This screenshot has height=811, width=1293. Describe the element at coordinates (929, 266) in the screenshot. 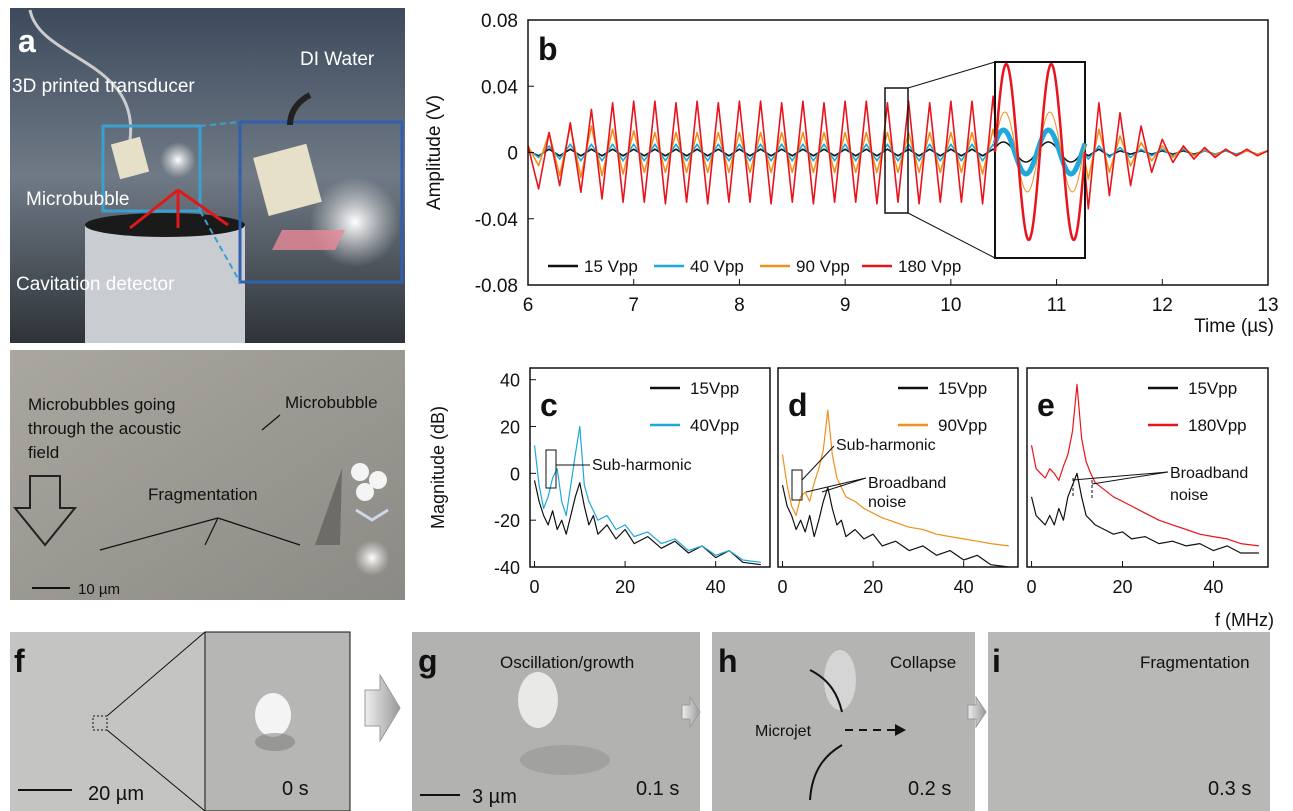

I see `legend-label: 180 Vpp` at that location.